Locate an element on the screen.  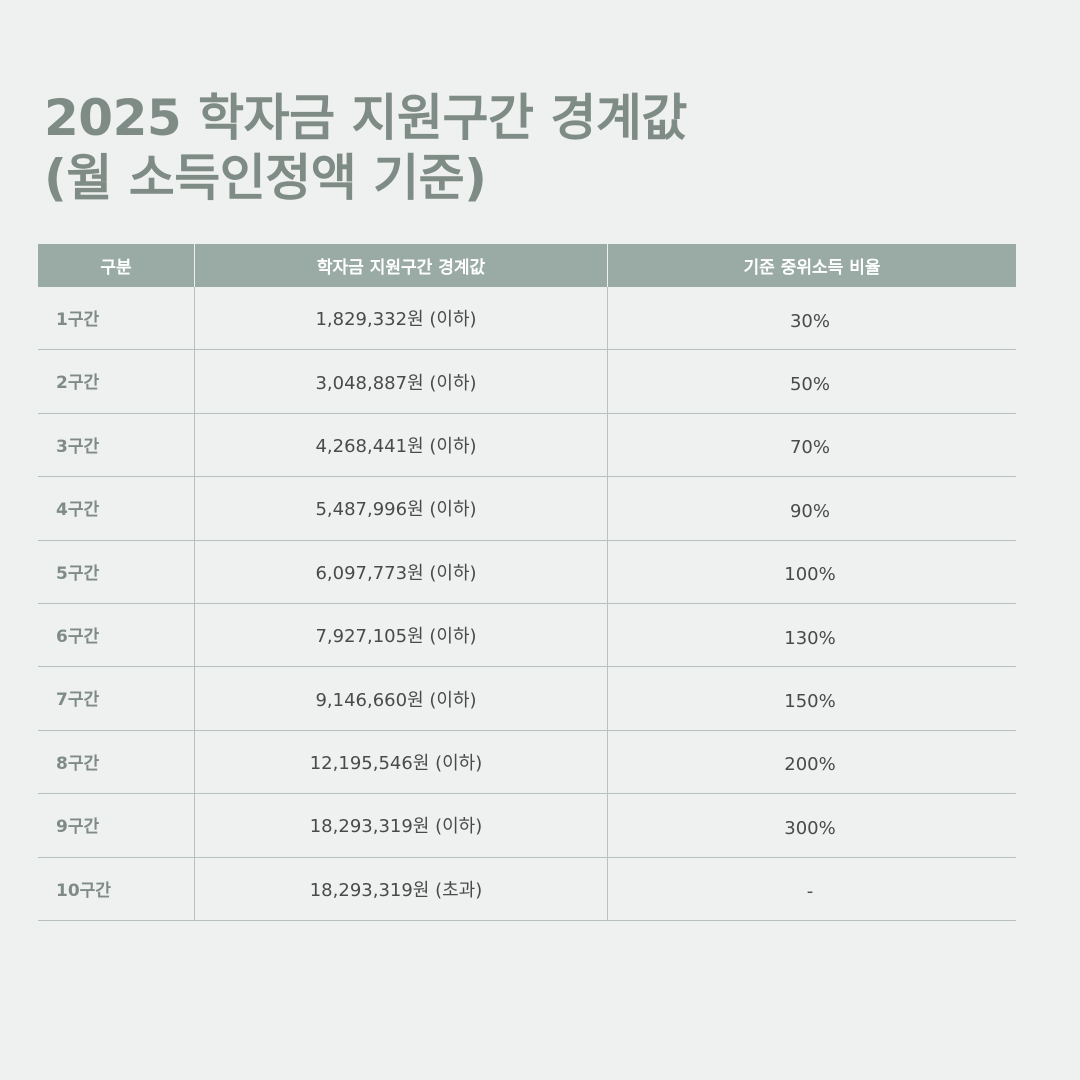
row-ratio-cell: 50% is located at coordinates (811, 381).